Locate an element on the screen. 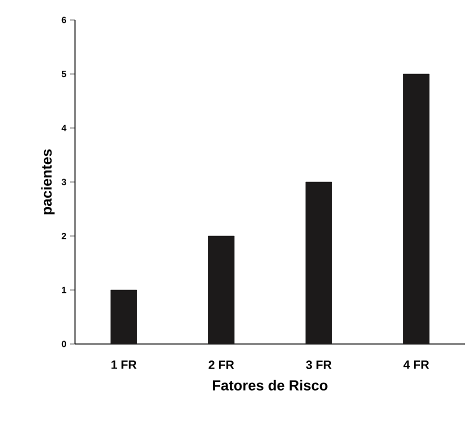 The height and width of the screenshot is (436, 470). x-tick-label: 2 FR is located at coordinates (221, 364).